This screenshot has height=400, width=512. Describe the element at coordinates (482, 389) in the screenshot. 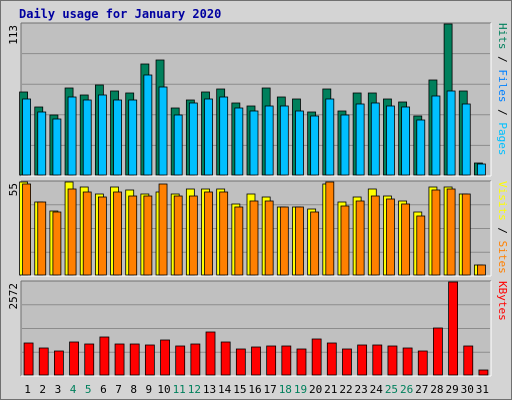

I see `x-tick-label-31: 31` at that location.